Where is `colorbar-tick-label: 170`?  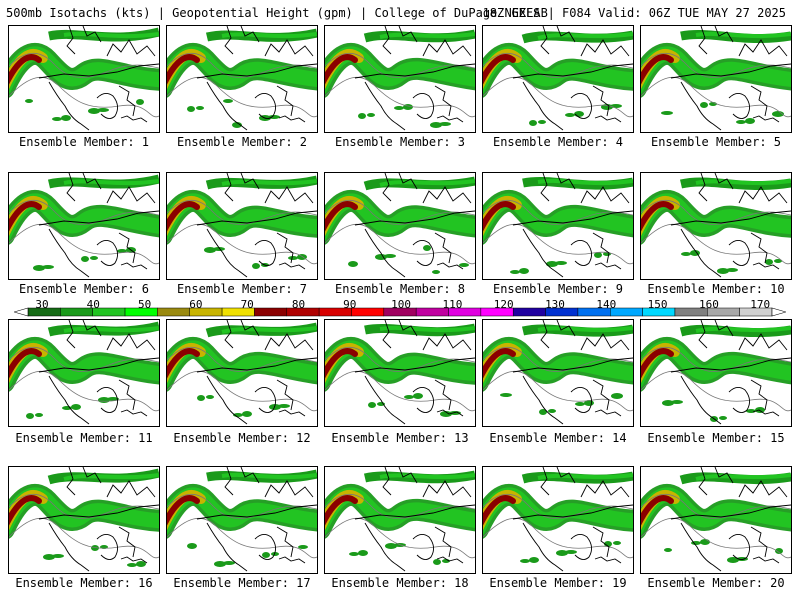 colorbar-tick-label: 170 is located at coordinates (760, 304).